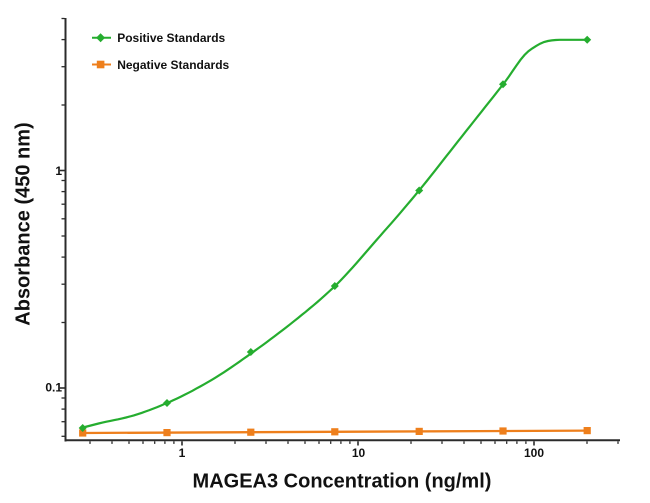 The height and width of the screenshot is (503, 650). I want to click on svg-text: 0.1, so click(53, 388).